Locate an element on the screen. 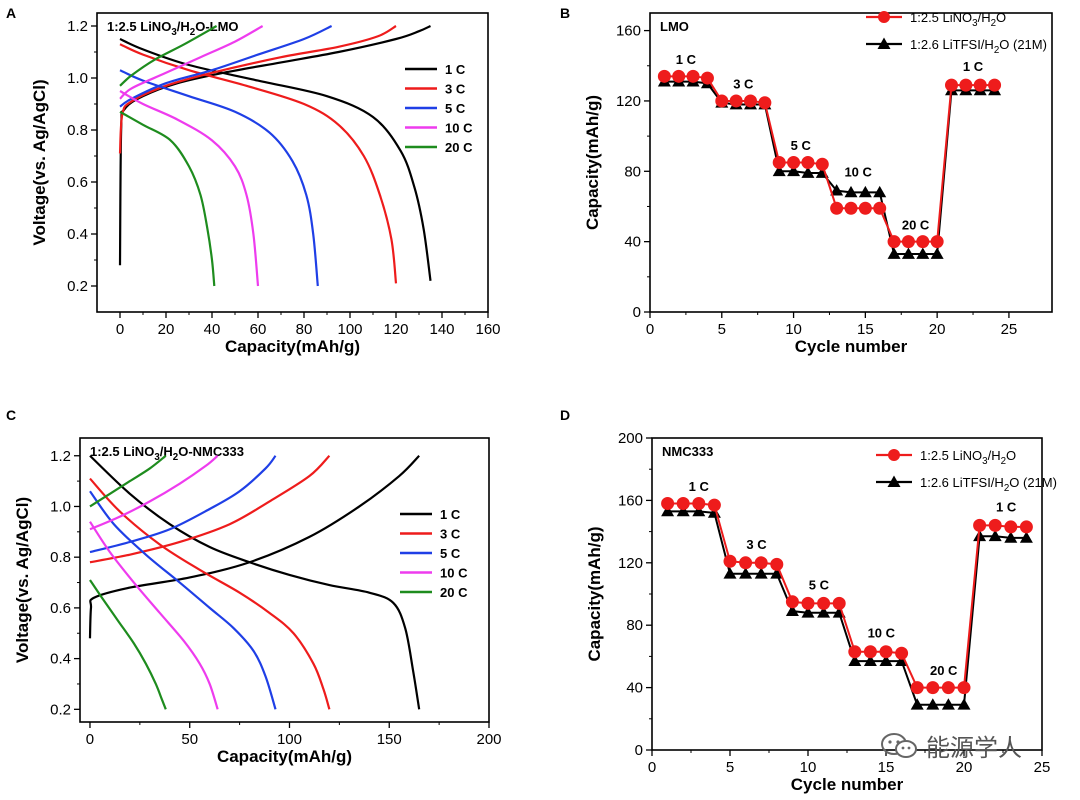  x-tick-label: 20 is located at coordinates (964, 767).